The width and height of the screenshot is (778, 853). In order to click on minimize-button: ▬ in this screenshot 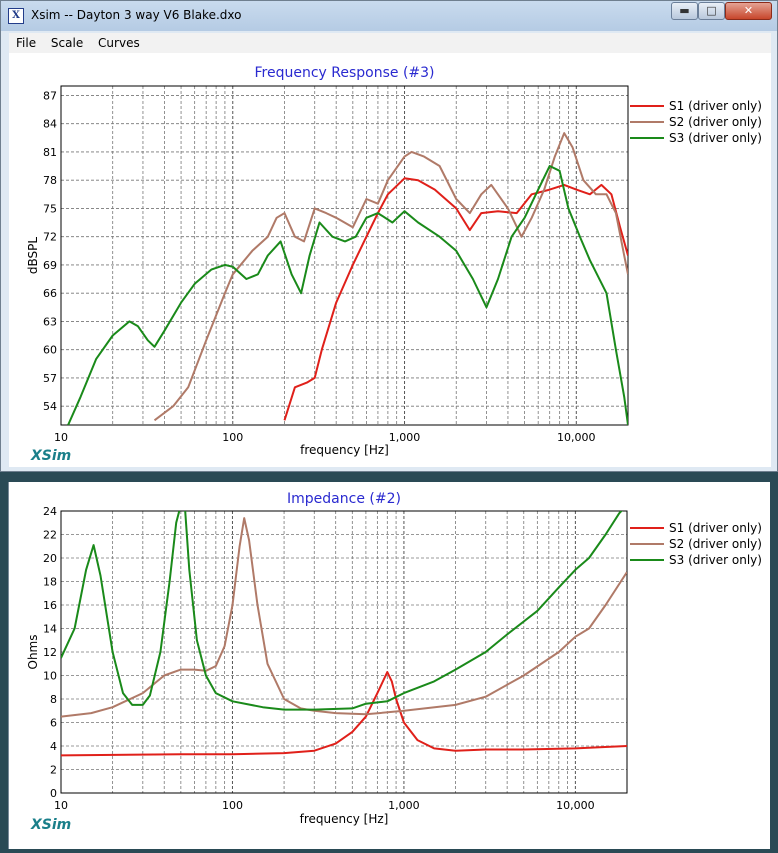, I will do `click(684, 11)`.